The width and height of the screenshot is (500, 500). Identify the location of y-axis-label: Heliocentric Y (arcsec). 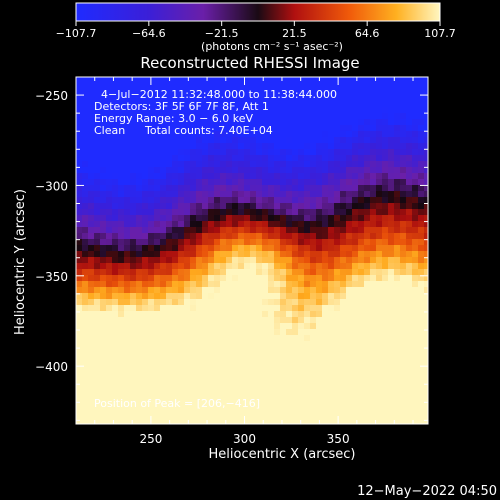
(20, 262).